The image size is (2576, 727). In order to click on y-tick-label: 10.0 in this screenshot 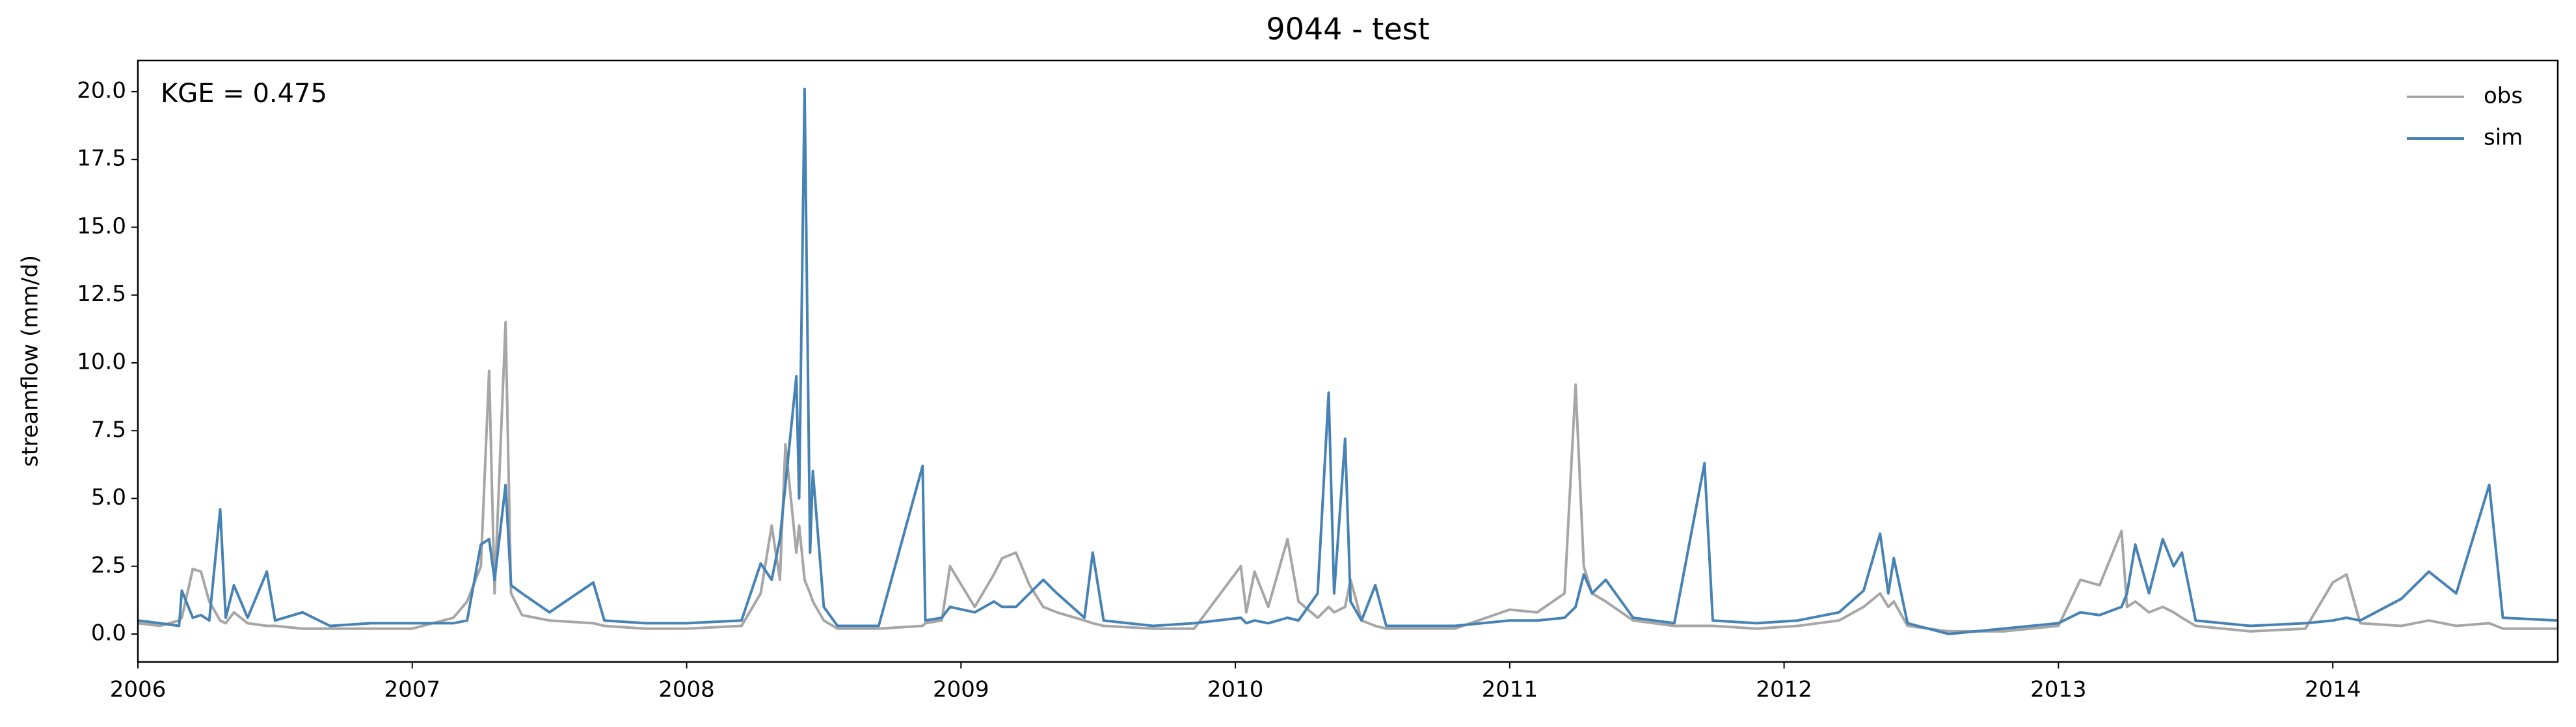, I will do `click(101, 362)`.